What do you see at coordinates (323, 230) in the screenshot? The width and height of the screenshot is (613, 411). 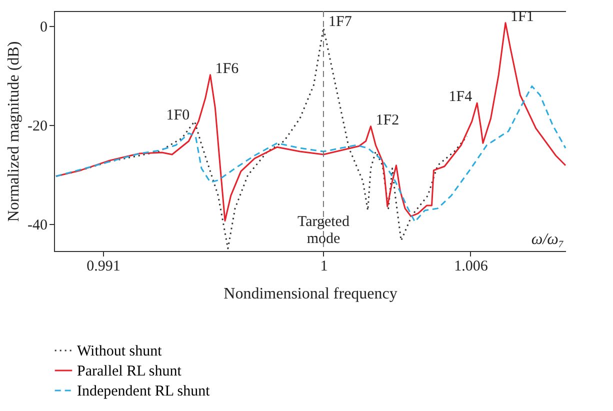 I see `ref-line-label: Targeted mode` at bounding box center [323, 230].